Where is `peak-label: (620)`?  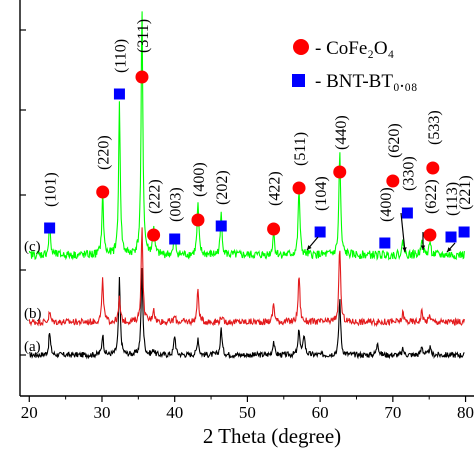
peak-label: (620) is located at coordinates (394, 140).